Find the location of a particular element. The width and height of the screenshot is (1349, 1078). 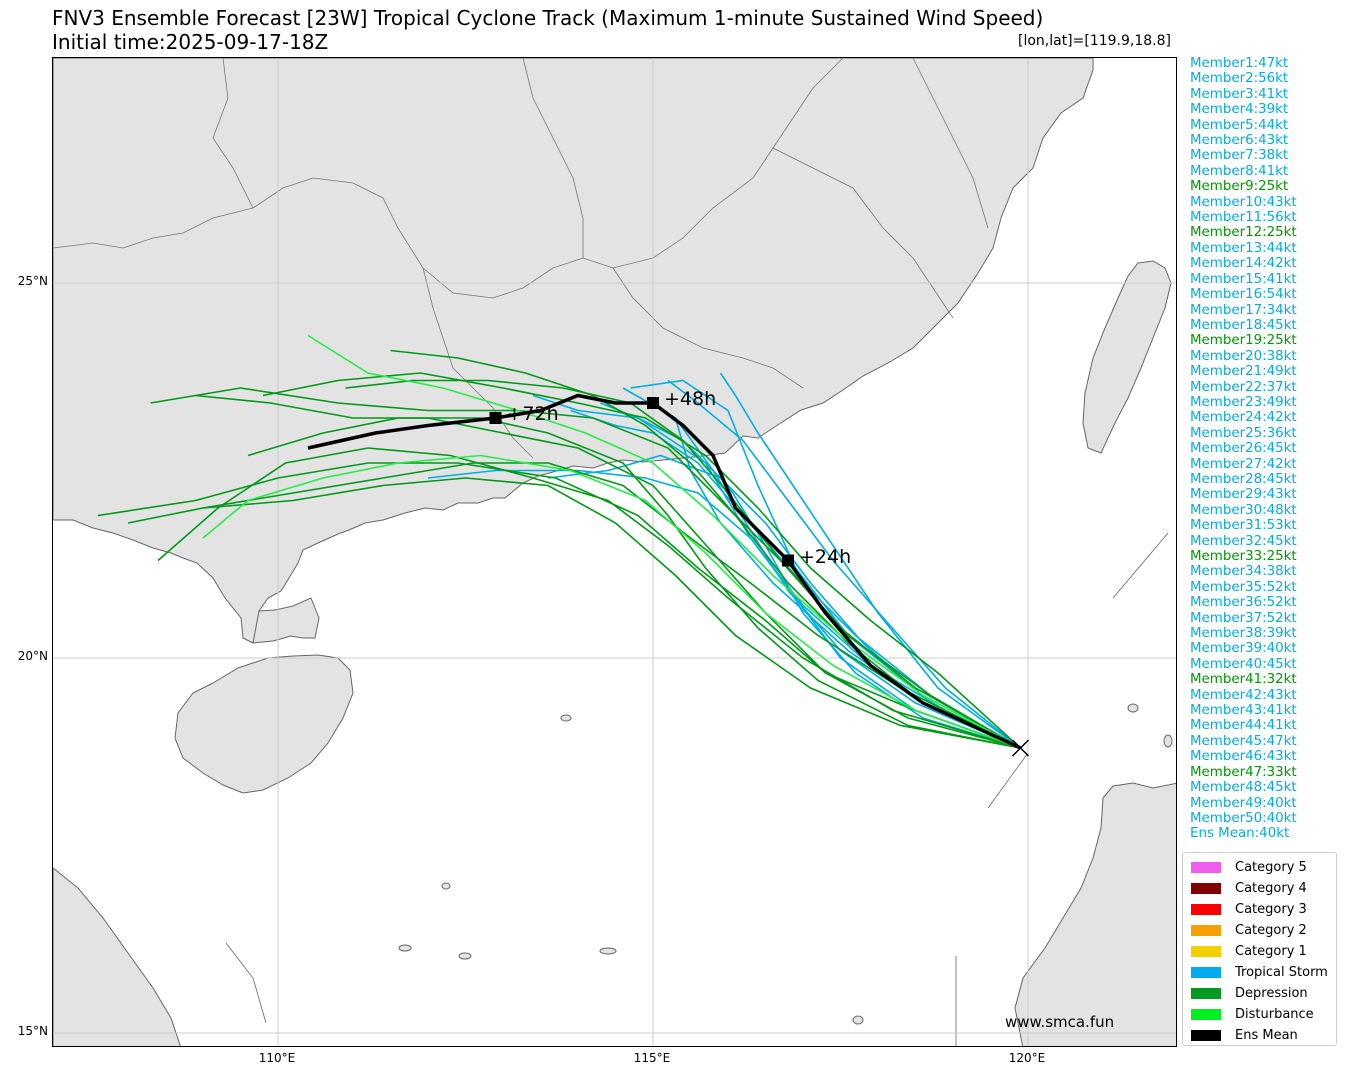

land-leizhou is located at coordinates (286, 620).